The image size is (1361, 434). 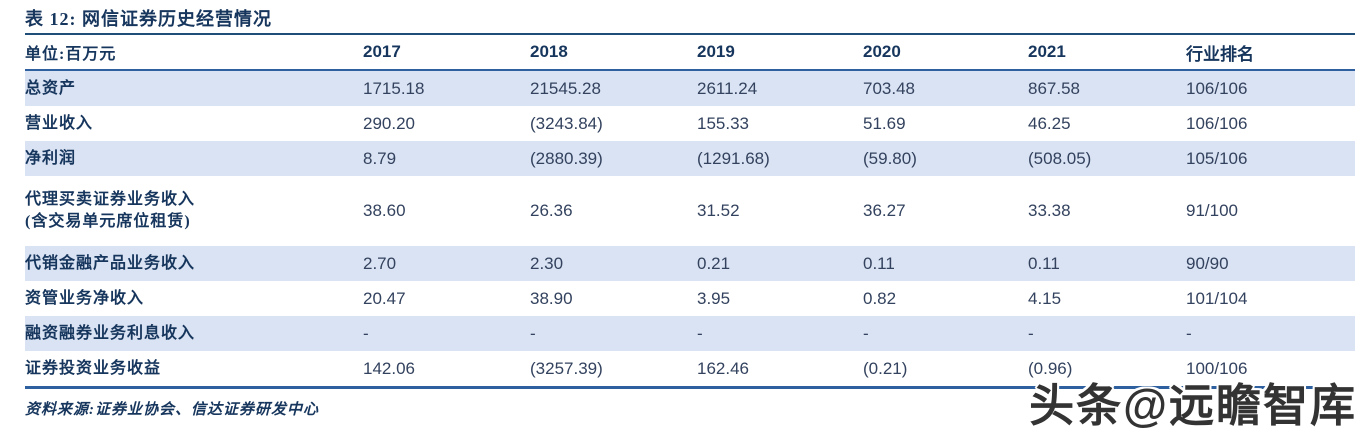 I want to click on table-title: 表 12: 网信证券历史经营情况, so click(x=148, y=19).